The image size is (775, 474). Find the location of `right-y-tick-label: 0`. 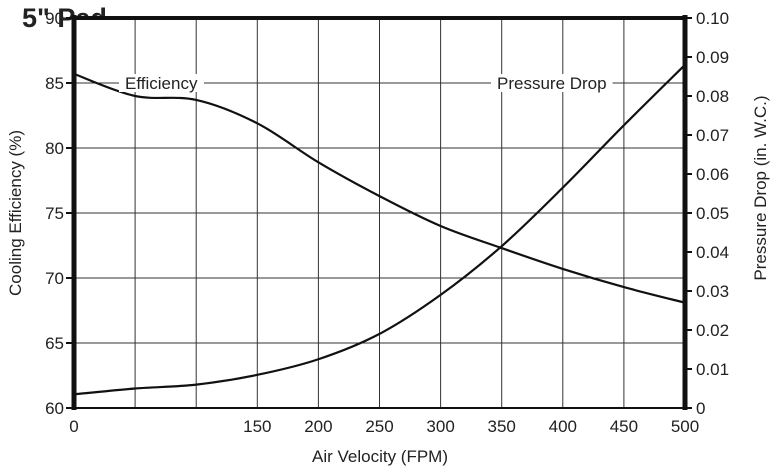

right-y-tick-label: 0 is located at coordinates (700, 408).